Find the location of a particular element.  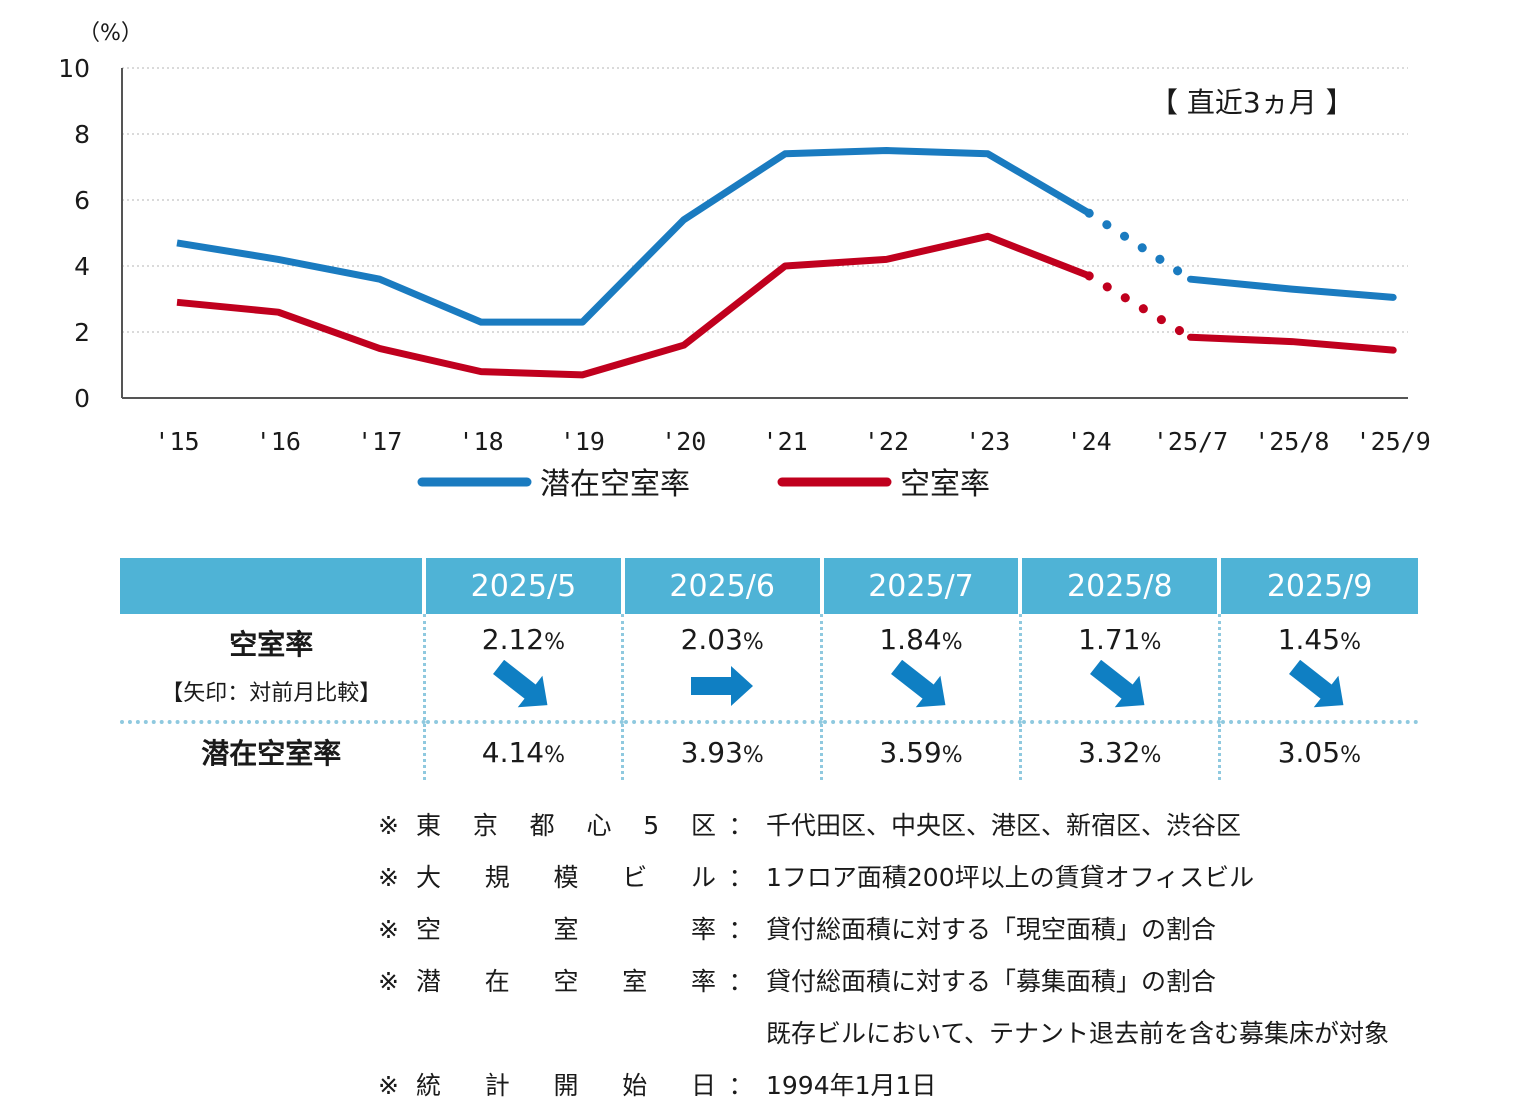

arrow-right-icon is located at coordinates (722, 686).